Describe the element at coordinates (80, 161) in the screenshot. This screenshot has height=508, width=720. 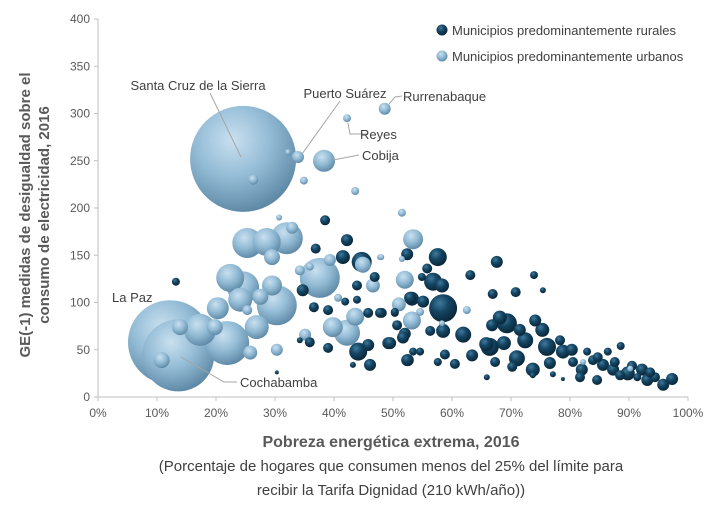
I see `y-tick-label: 250` at that location.